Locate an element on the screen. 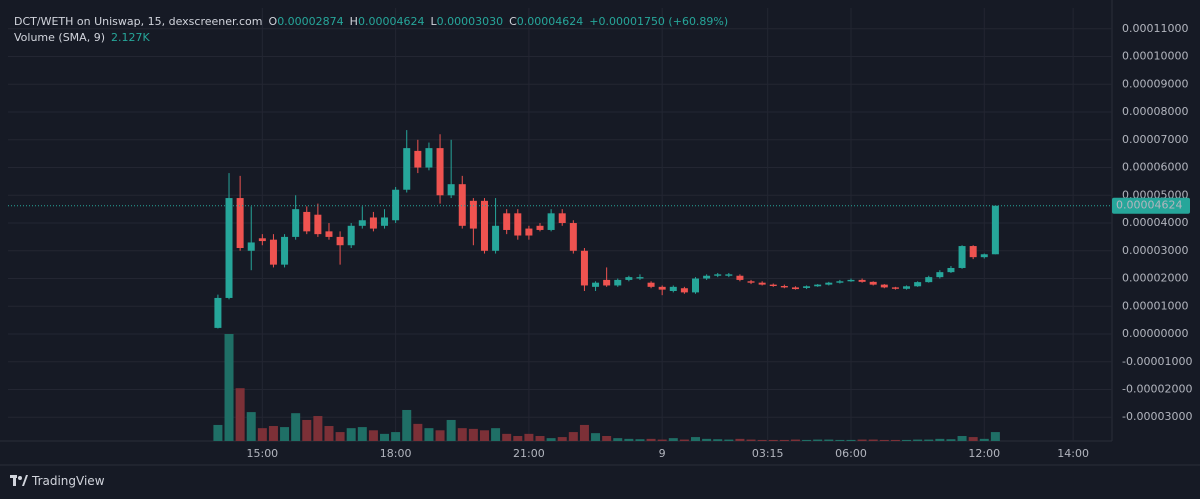 This screenshot has height=499, width=1200. y-tick-label: 0.00011000 is located at coordinates (1155, 28).